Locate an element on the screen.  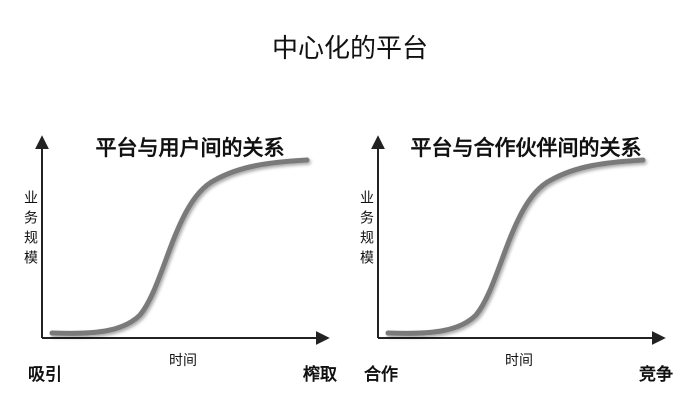
panel-title: 平台与合作伙伴间的关系 is located at coordinates (526, 148).